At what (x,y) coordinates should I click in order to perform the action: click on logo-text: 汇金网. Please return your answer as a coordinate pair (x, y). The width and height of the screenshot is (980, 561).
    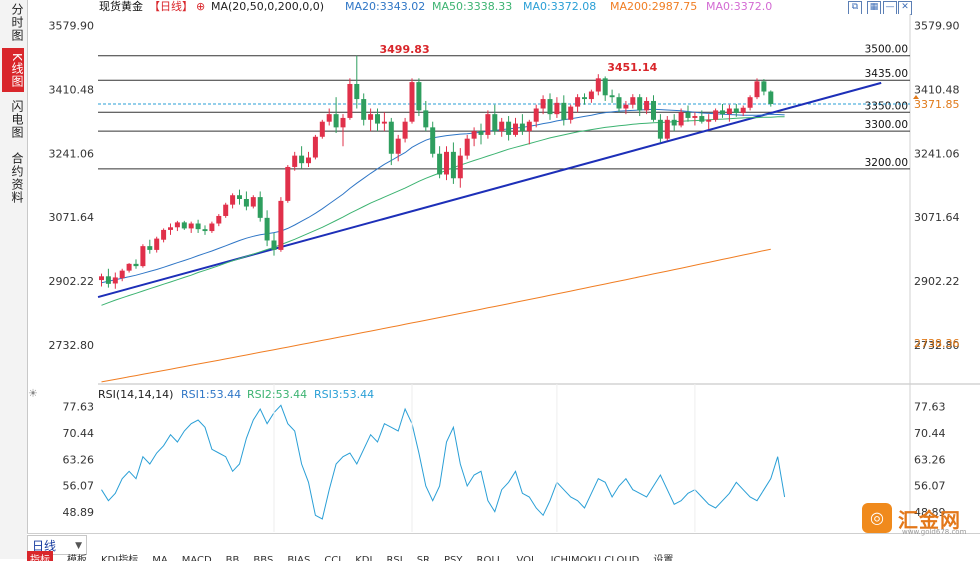
    Looking at the image, I should click on (929, 520).